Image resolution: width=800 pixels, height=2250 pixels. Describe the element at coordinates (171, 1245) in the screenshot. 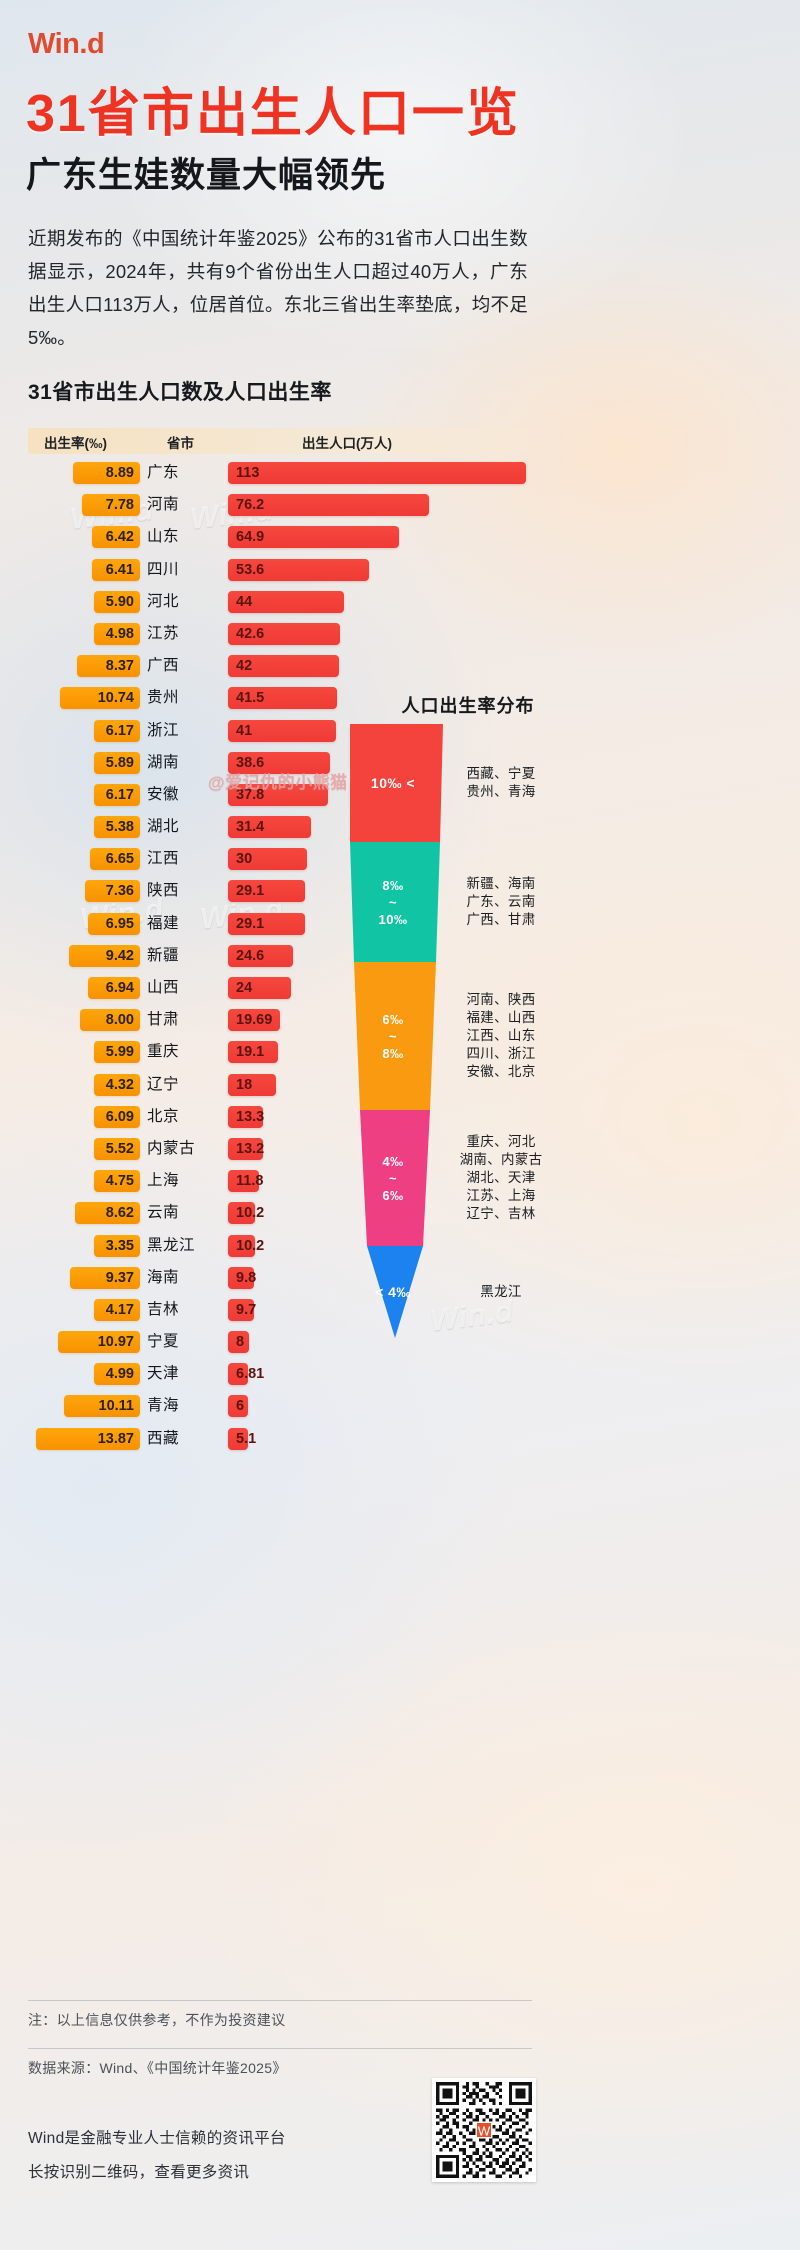

I see `province-name: 黑龙江` at that location.